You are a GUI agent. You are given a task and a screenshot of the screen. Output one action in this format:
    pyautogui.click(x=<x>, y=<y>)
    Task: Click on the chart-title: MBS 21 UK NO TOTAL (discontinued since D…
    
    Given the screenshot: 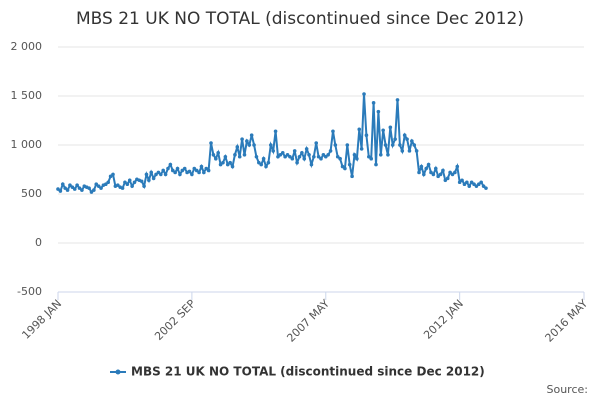 What is the action you would take?
    pyautogui.click(x=300, y=19)
    